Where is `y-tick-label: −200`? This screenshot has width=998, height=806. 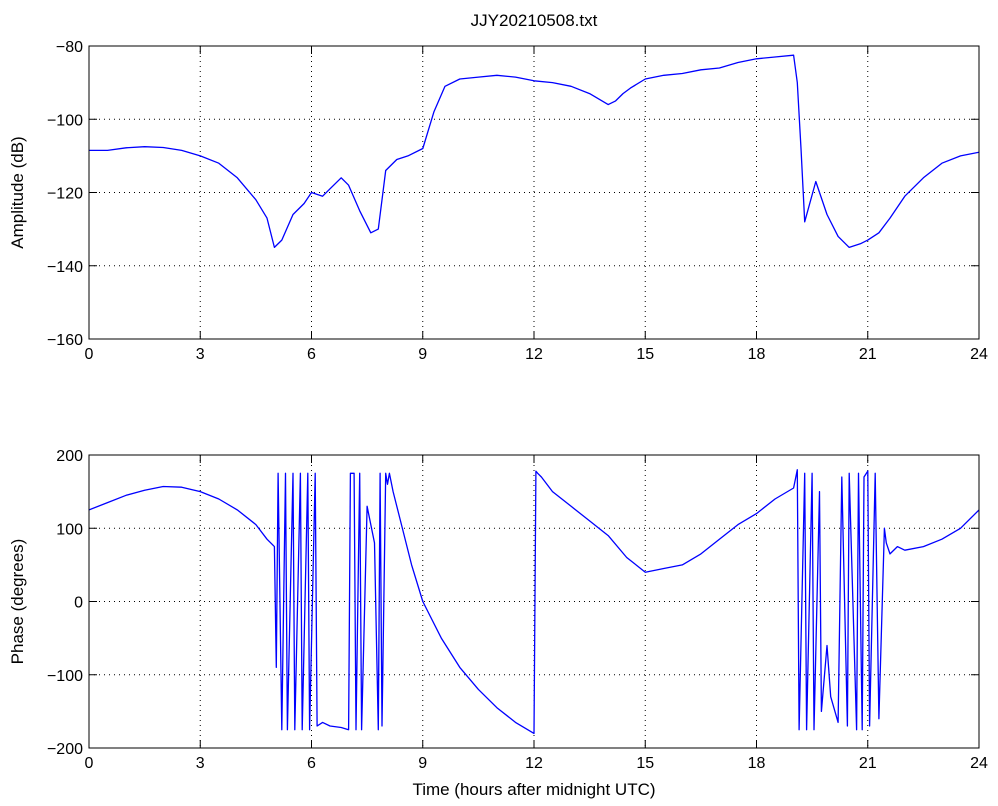 y-tick-label: −200 is located at coordinates (65, 749).